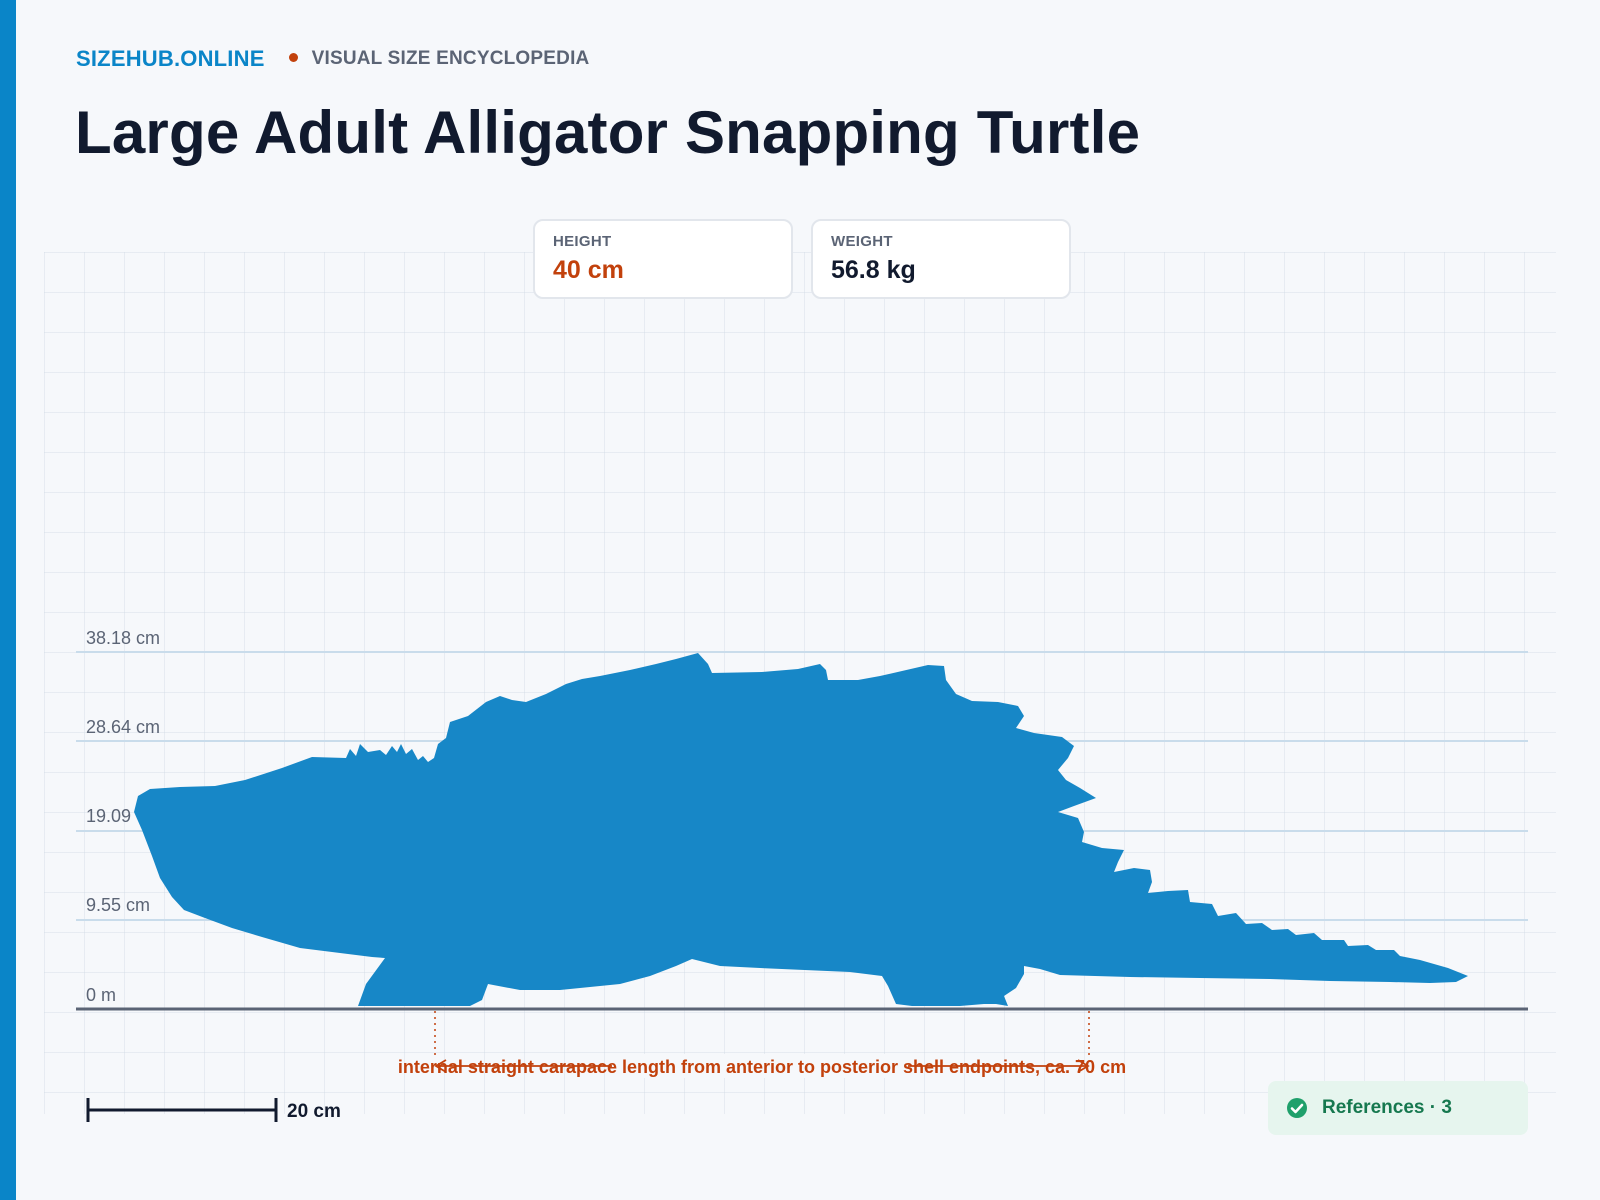 This screenshot has width=1600, height=1200. I want to click on tick-label-38: 38.18 cm, so click(123, 638).